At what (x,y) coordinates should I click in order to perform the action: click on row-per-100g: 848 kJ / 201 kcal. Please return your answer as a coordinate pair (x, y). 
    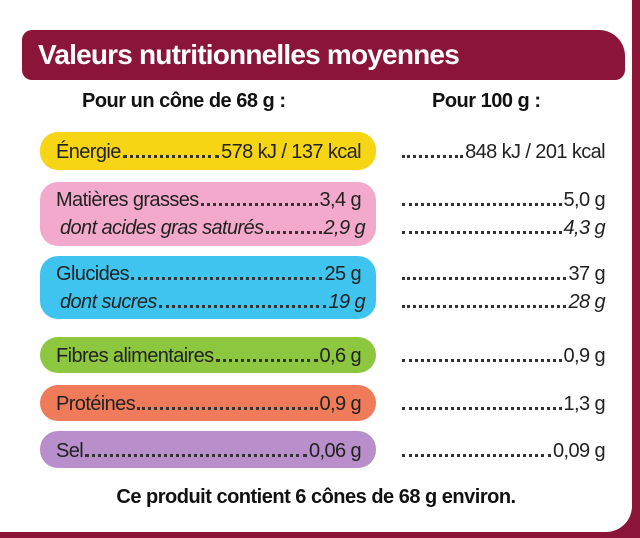
    Looking at the image, I should click on (503, 151).